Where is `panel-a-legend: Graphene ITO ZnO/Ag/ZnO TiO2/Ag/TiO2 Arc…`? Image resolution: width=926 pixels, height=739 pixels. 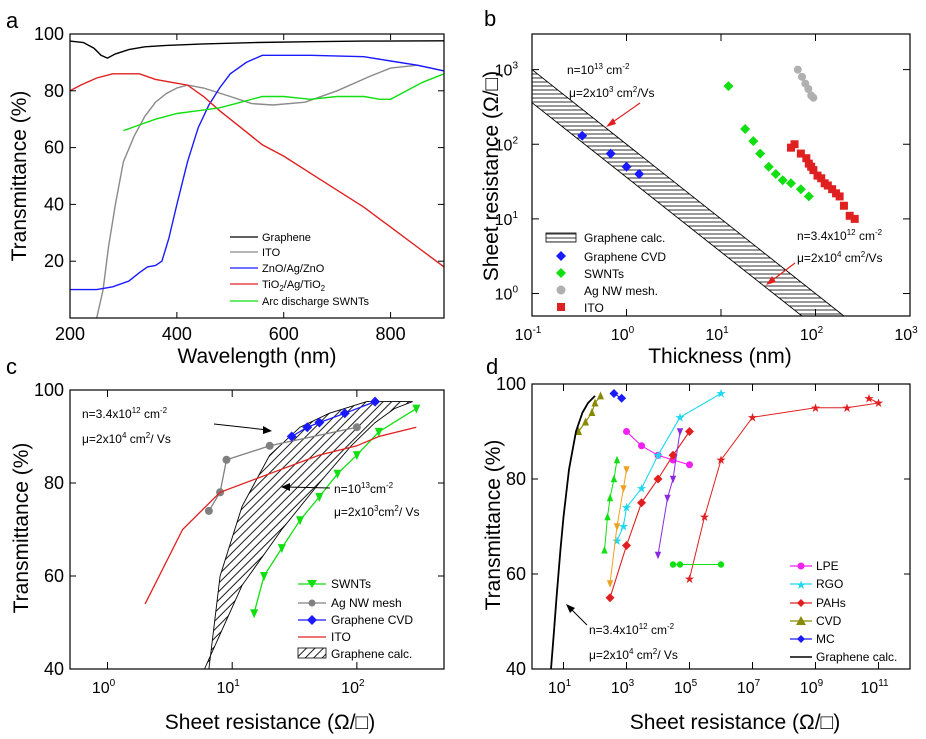 panel-a-legend: Graphene ITO ZnO/Ag/ZnO TiO2/Ag/TiO2 Arc… is located at coordinates (299, 270).